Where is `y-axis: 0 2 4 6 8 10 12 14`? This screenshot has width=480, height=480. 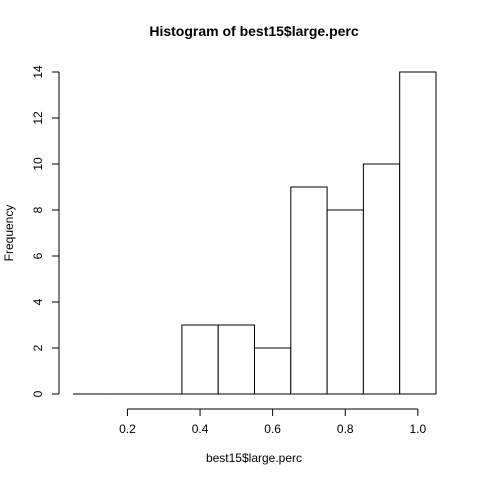 y-axis: 0 2 4 6 8 10 12 14 is located at coordinates (45, 231).